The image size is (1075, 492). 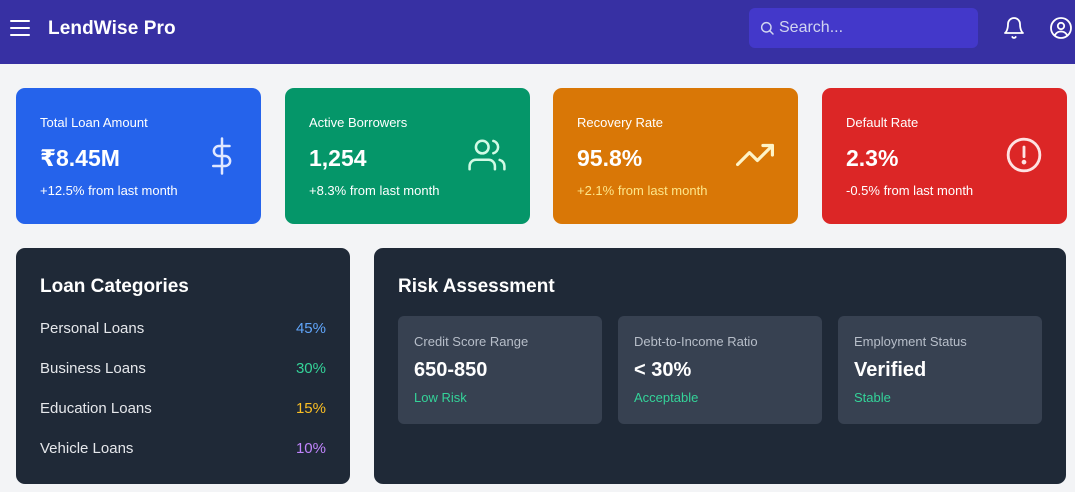 I want to click on category-row-personal: Personal Loans 45%, so click(x=183, y=331).